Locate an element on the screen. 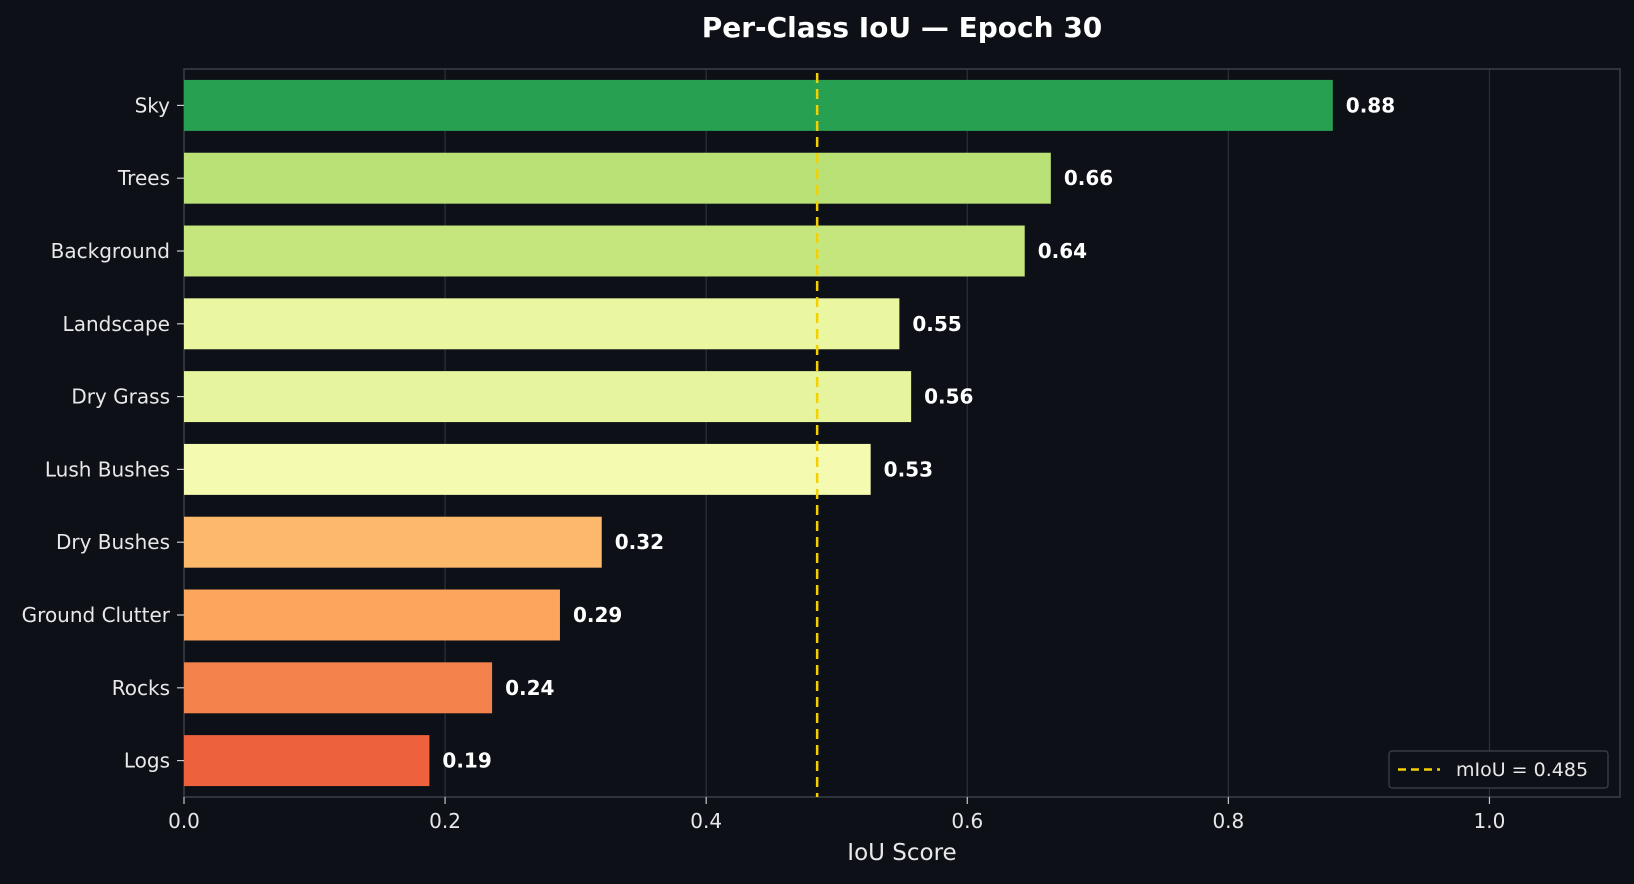 The height and width of the screenshot is (884, 1634). bar-lush-bushes is located at coordinates (527, 469).